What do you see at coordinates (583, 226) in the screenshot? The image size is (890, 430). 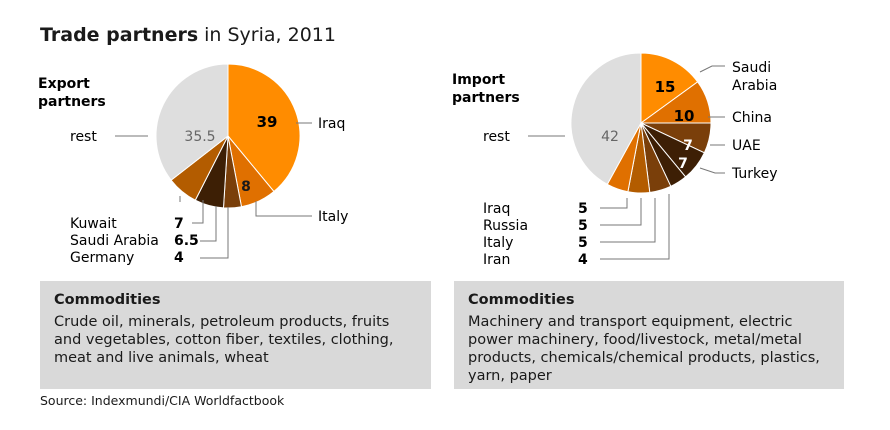 I see `import-list-value-1: 5` at bounding box center [583, 226].